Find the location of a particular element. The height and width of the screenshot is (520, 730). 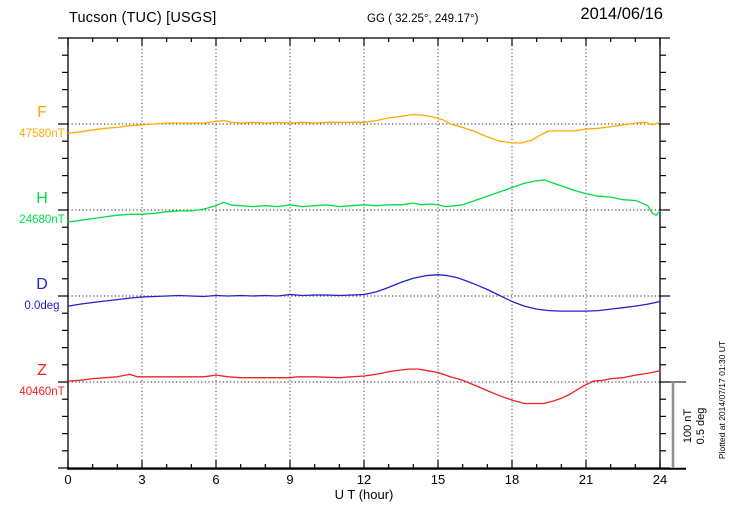

x-tick-label: 3 is located at coordinates (141, 479).